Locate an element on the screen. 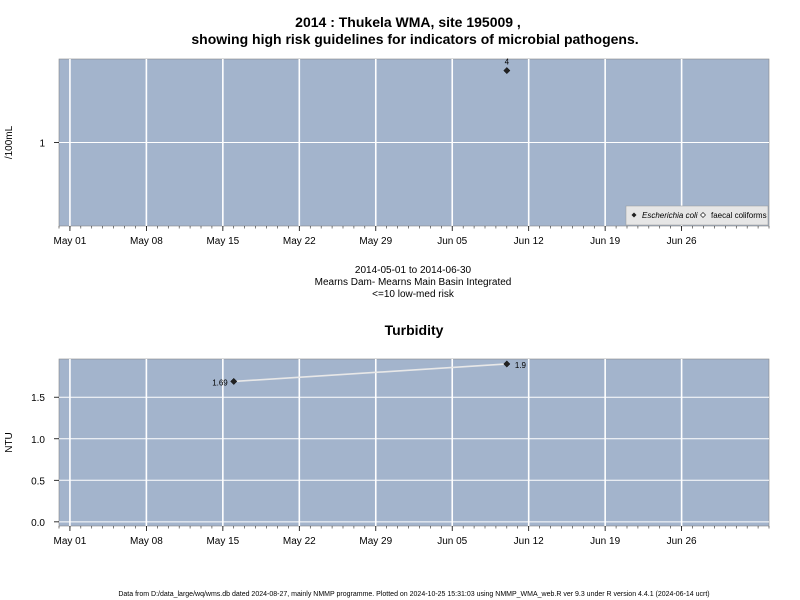  legend-marker-ecoli is located at coordinates (634, 215).